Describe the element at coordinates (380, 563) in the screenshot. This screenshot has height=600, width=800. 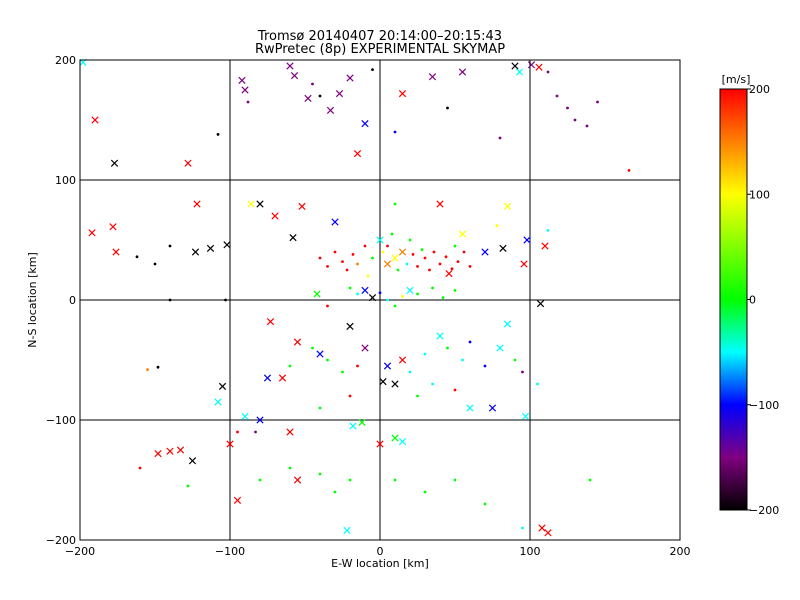
I see `x-axis-label: E-W location [km]` at that location.